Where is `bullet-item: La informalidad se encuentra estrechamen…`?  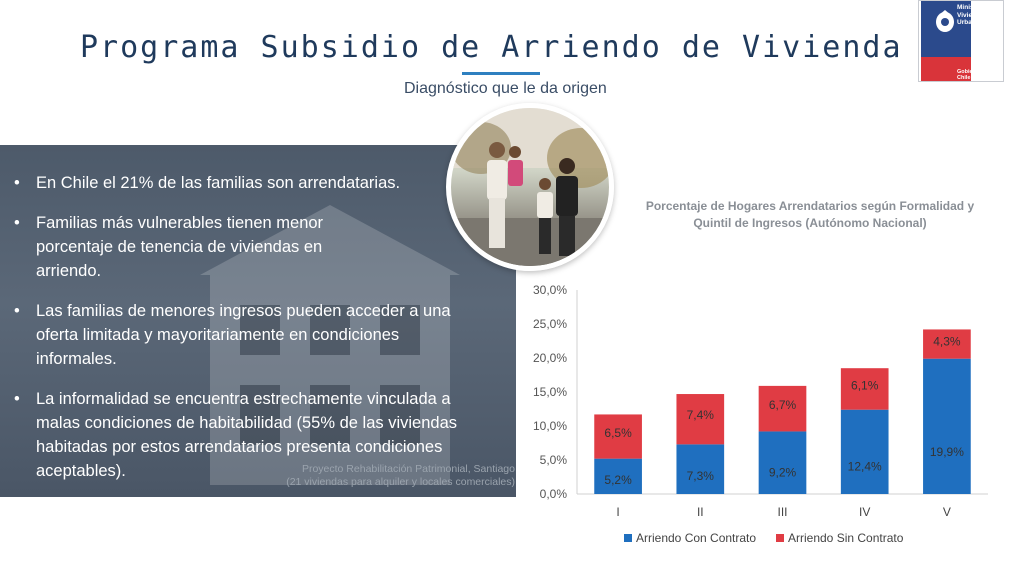 bullet-item: La informalidad se encuentra estrechamen… is located at coordinates (252, 435).